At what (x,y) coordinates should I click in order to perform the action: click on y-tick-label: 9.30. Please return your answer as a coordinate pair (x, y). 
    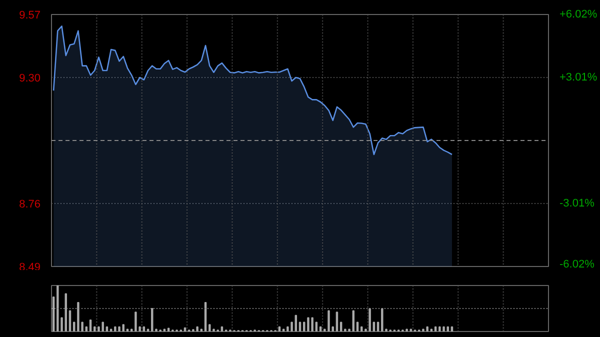
    Looking at the image, I should click on (30, 78).